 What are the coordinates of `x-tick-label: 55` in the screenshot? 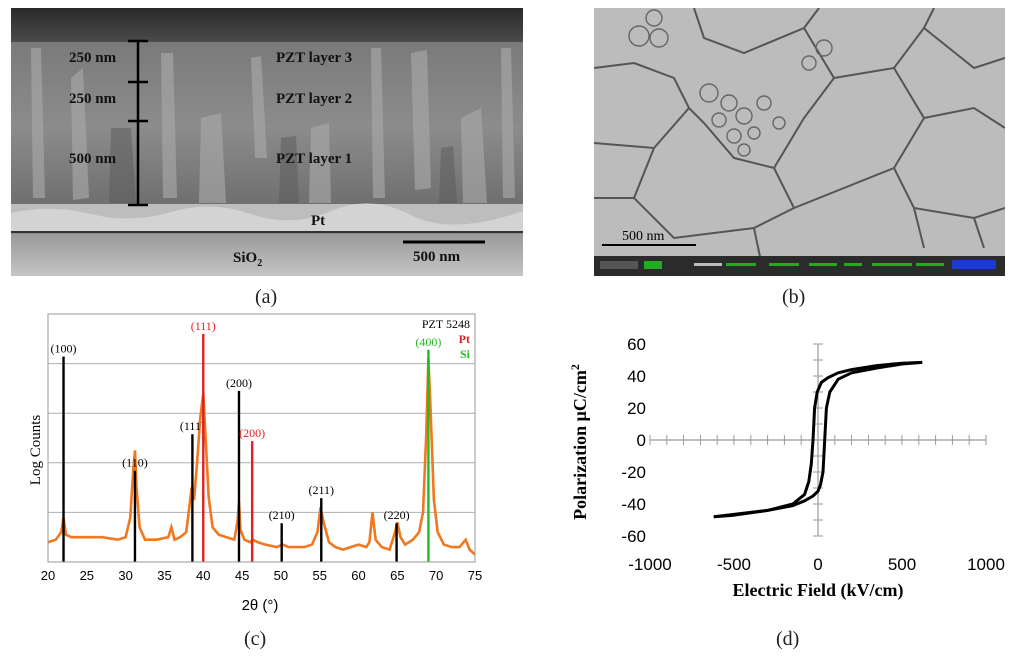 It's located at (319, 575).